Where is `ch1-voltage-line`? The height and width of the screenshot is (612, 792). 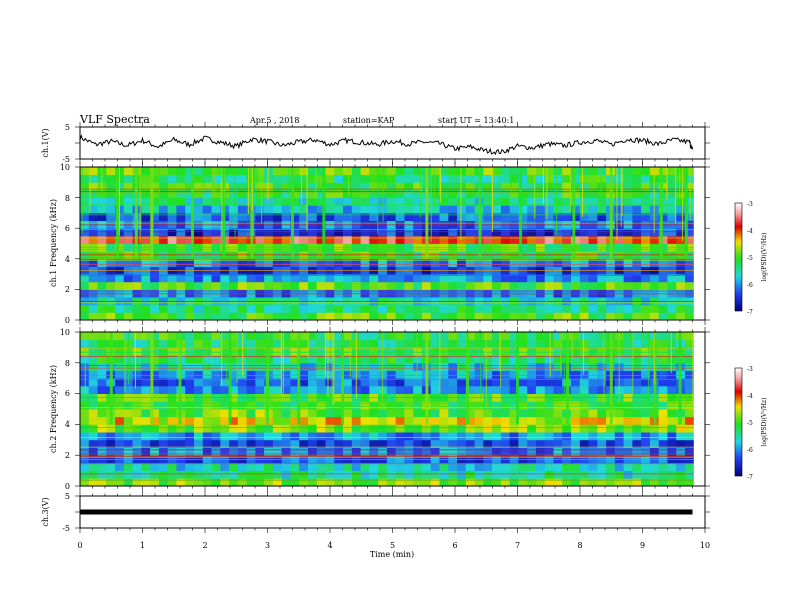
ch1-voltage-line is located at coordinates (386, 145).